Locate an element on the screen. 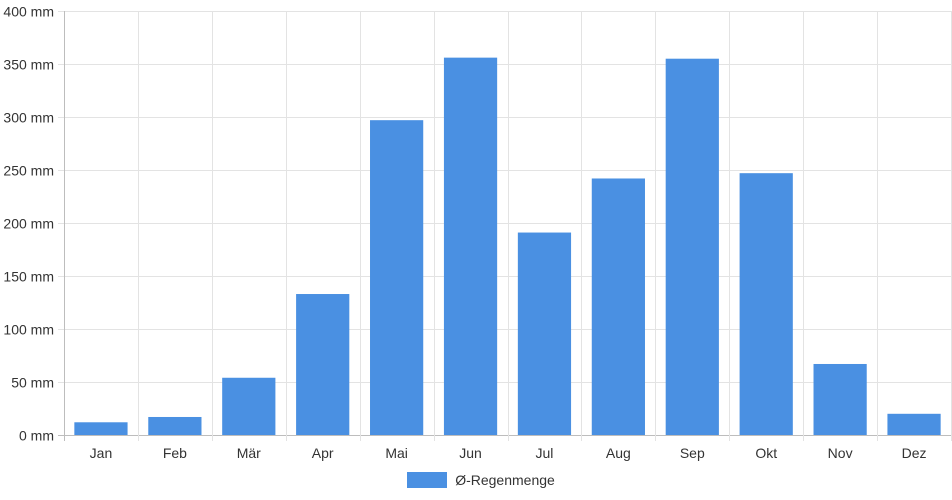 The height and width of the screenshot is (500, 952). x-tick-label: Jul is located at coordinates (545, 453).